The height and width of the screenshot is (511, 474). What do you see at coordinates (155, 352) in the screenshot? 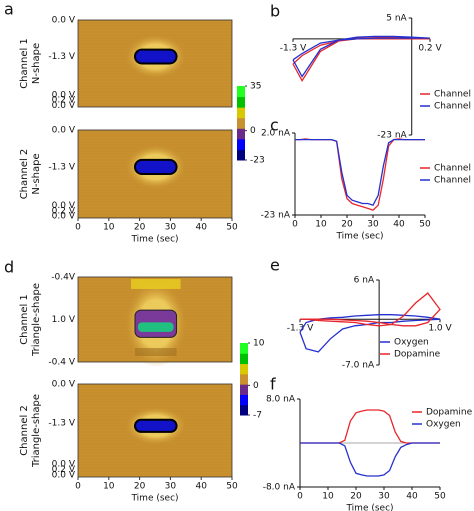
I see `heatmap-band` at bounding box center [155, 352].